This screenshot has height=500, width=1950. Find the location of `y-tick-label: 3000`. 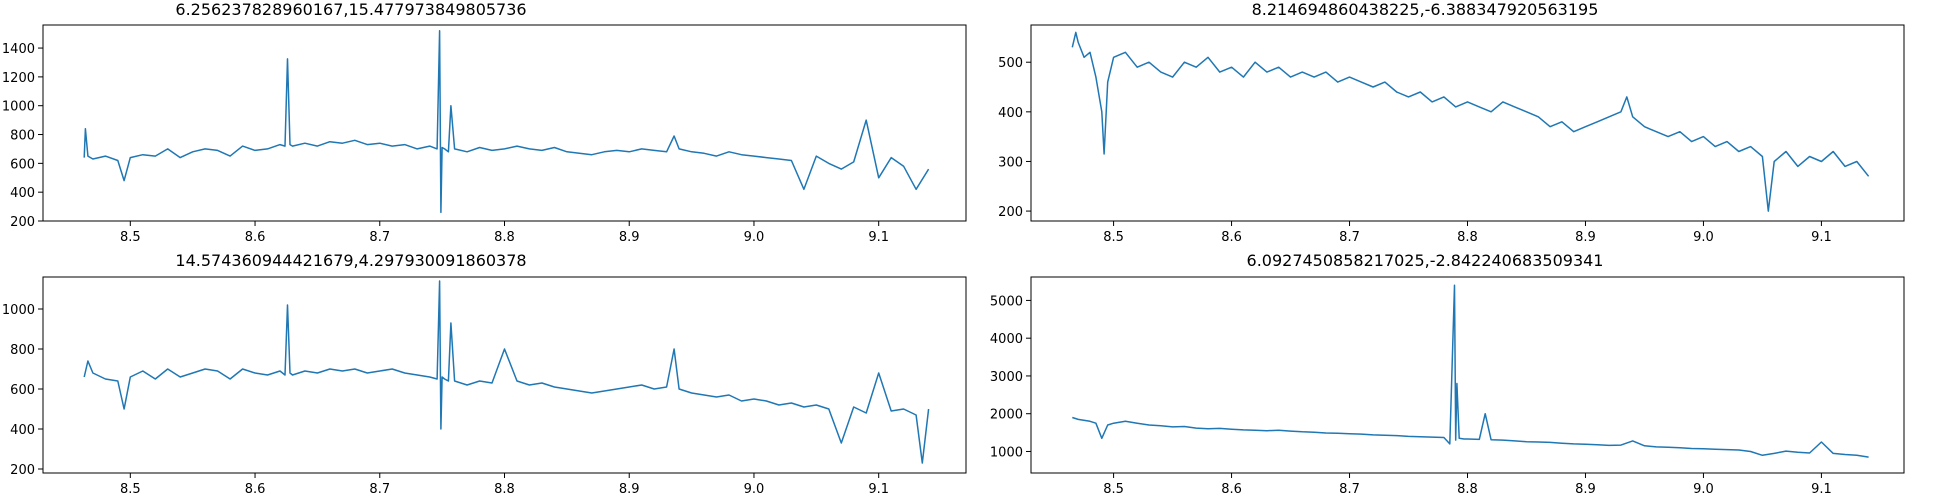

y-tick-label: 3000 is located at coordinates (1006, 377).